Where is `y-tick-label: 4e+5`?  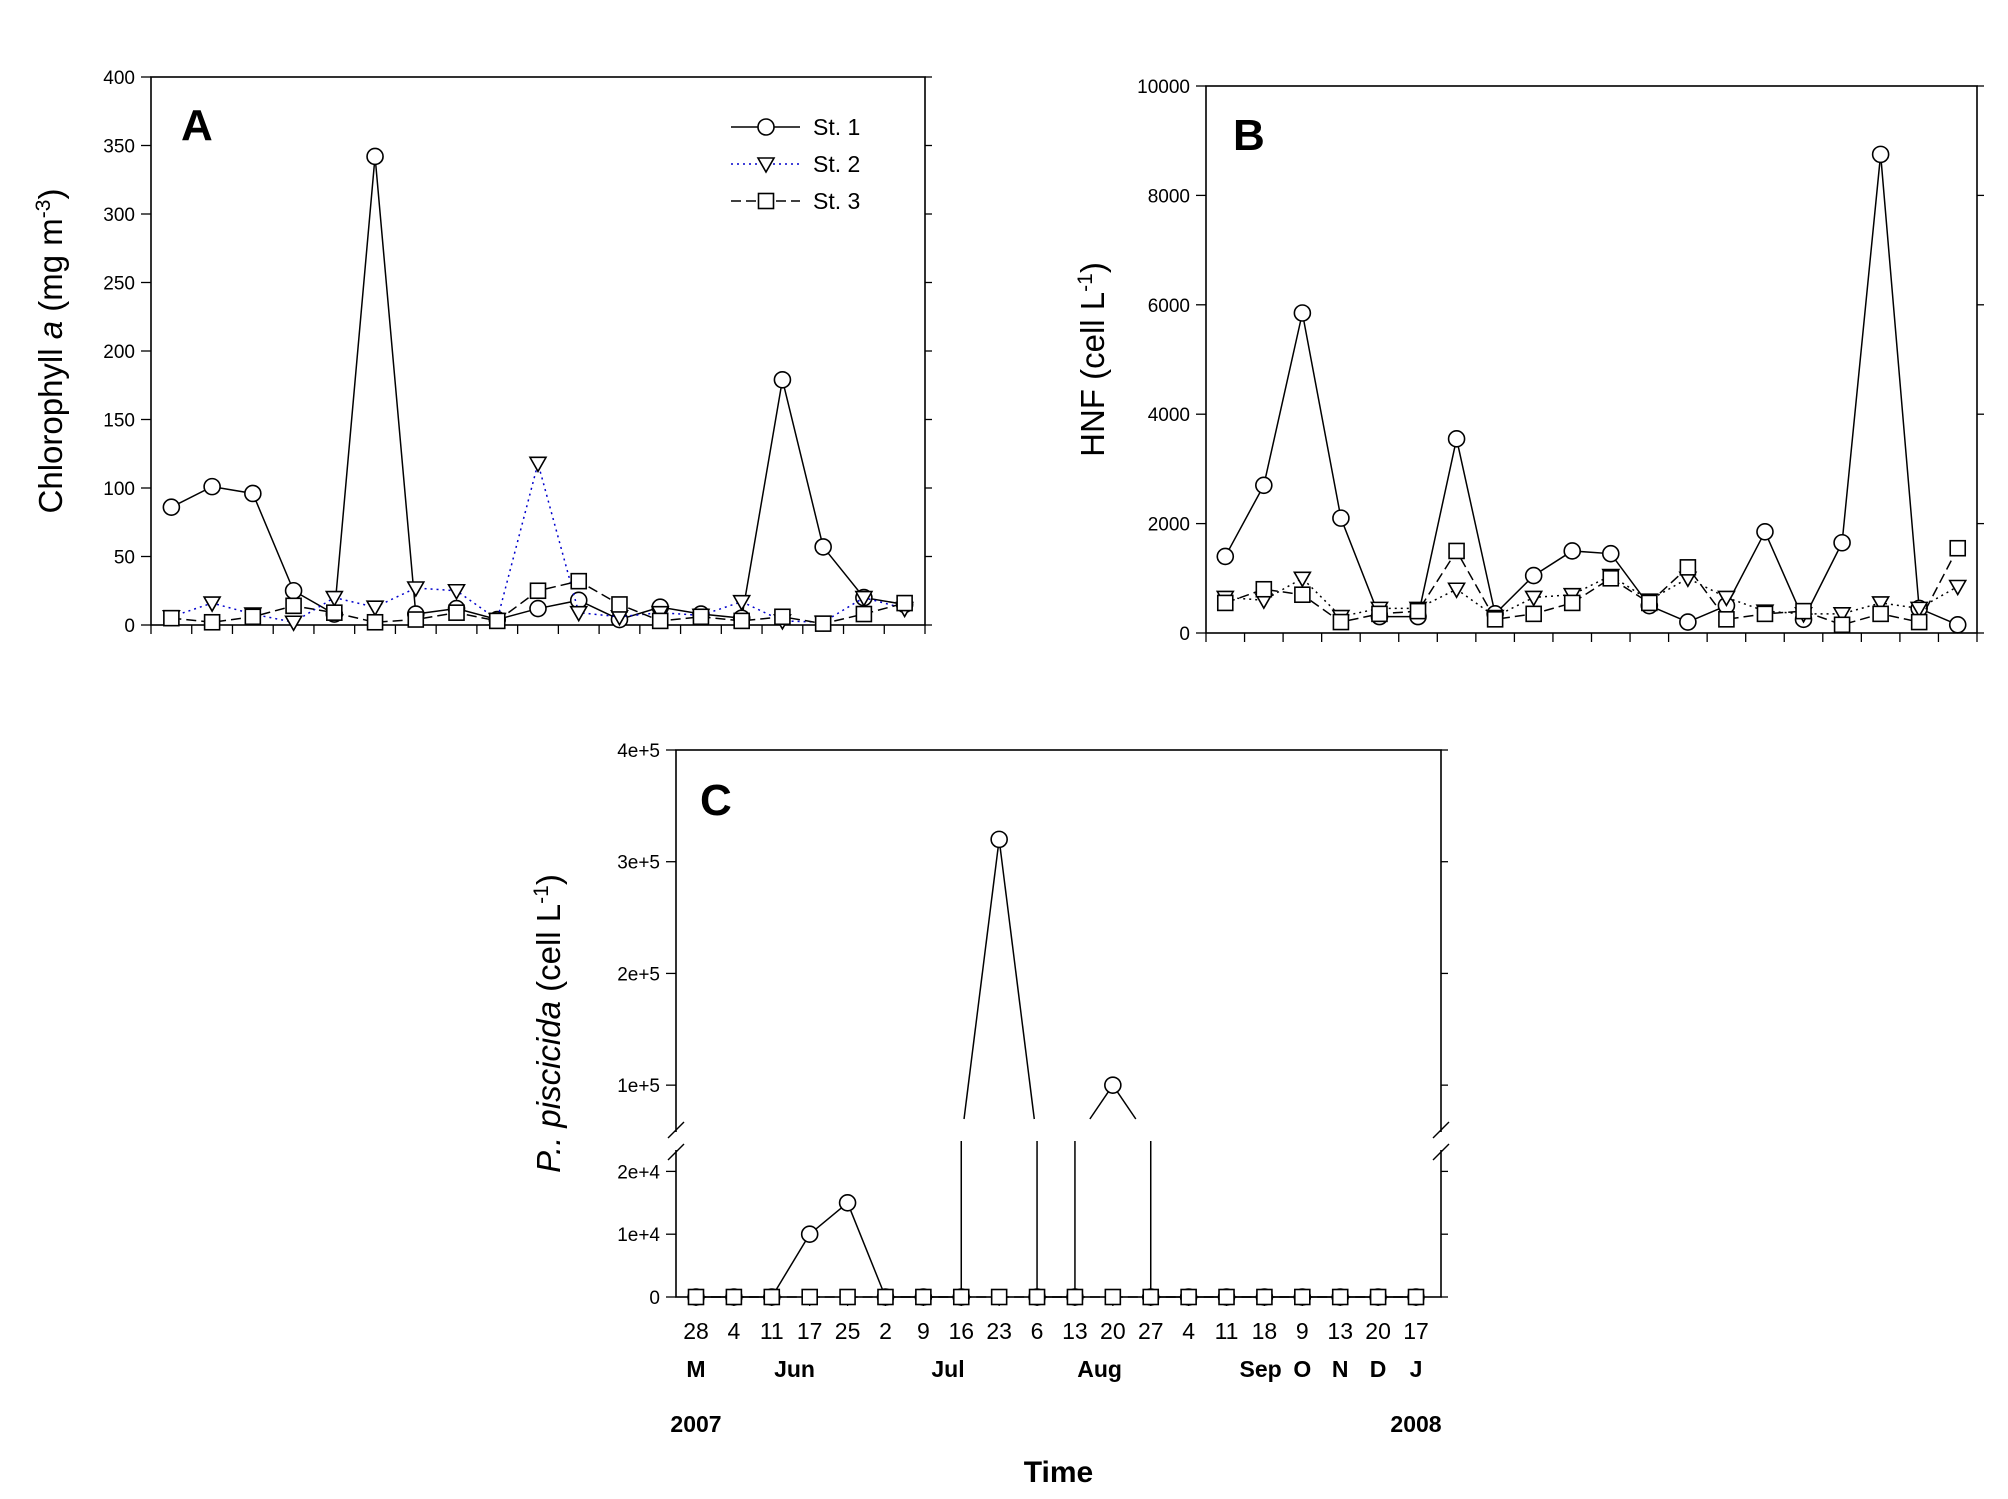 y-tick-label: 4e+5 is located at coordinates (638, 751).